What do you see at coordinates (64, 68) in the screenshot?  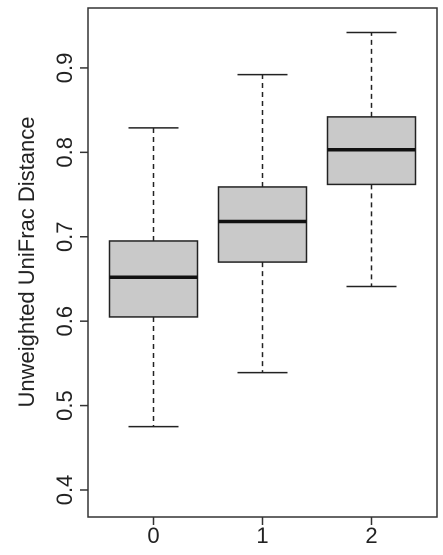 I see `y-tick-label: 0.9` at bounding box center [64, 68].